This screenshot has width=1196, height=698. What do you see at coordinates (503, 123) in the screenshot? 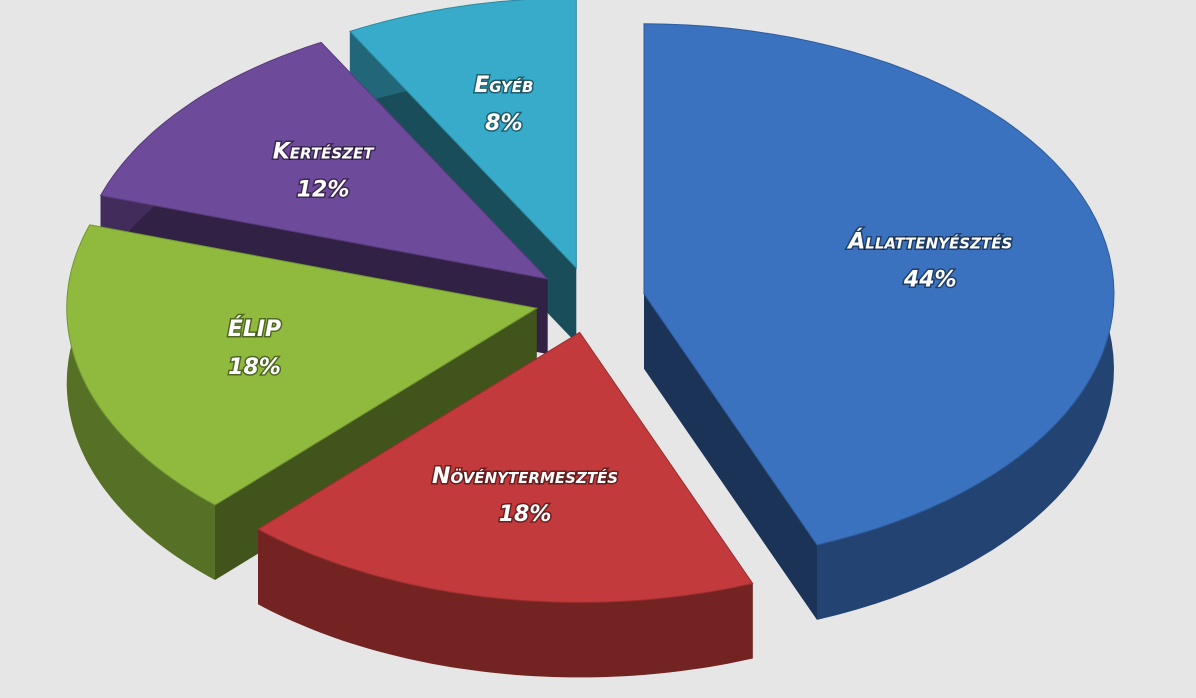
I see `value-label: 8%` at bounding box center [503, 123].